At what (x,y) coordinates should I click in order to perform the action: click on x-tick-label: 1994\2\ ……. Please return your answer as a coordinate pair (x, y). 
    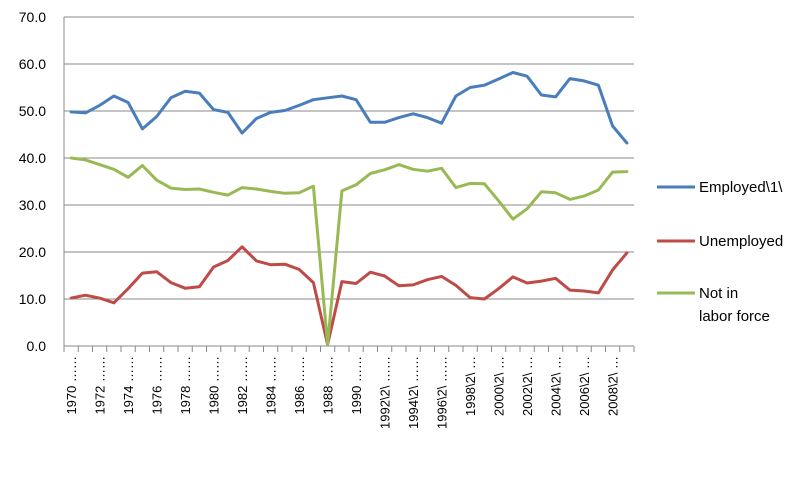
    Looking at the image, I should click on (413, 392).